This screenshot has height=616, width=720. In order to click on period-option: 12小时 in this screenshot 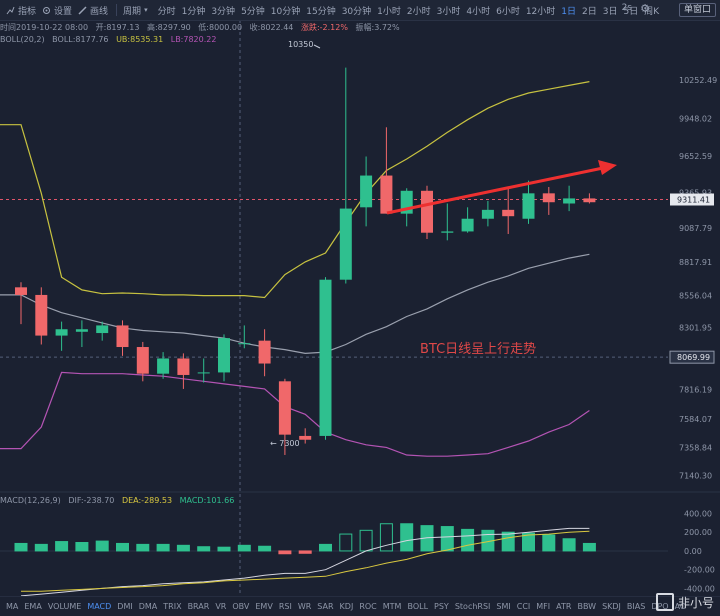, I will do `click(540, 11)`.